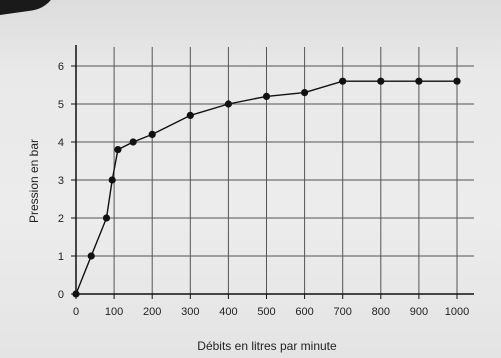  What do you see at coordinates (61, 143) in the screenshot?
I see `y-tick-label-4: 4` at bounding box center [61, 143].